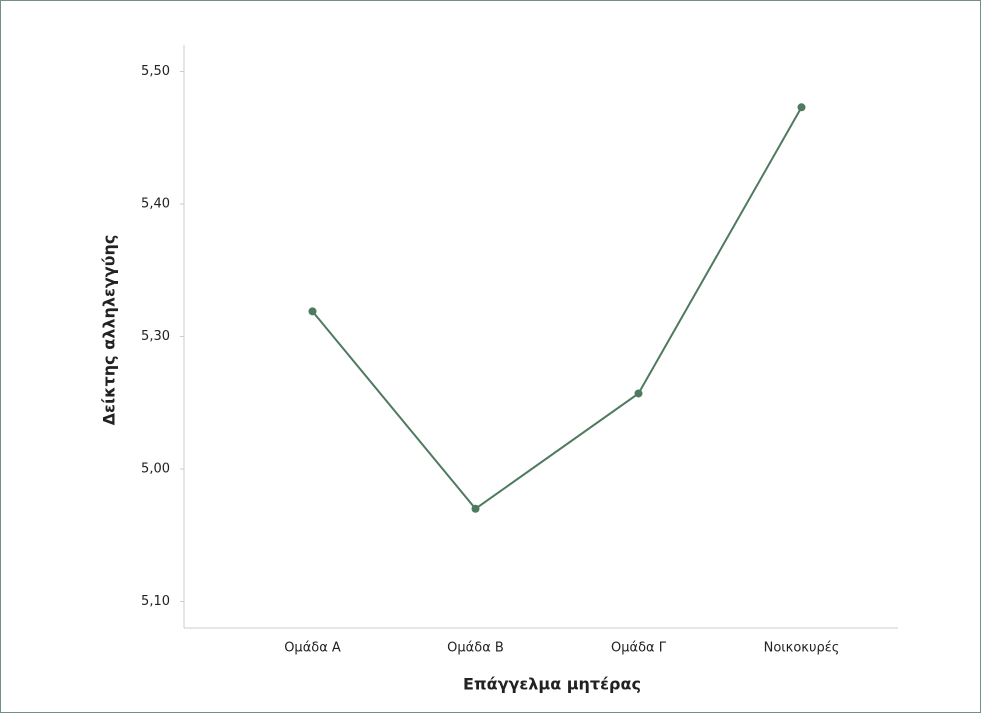 The height and width of the screenshot is (713, 981). I want to click on y-tick-label: 5,40, so click(155, 204).